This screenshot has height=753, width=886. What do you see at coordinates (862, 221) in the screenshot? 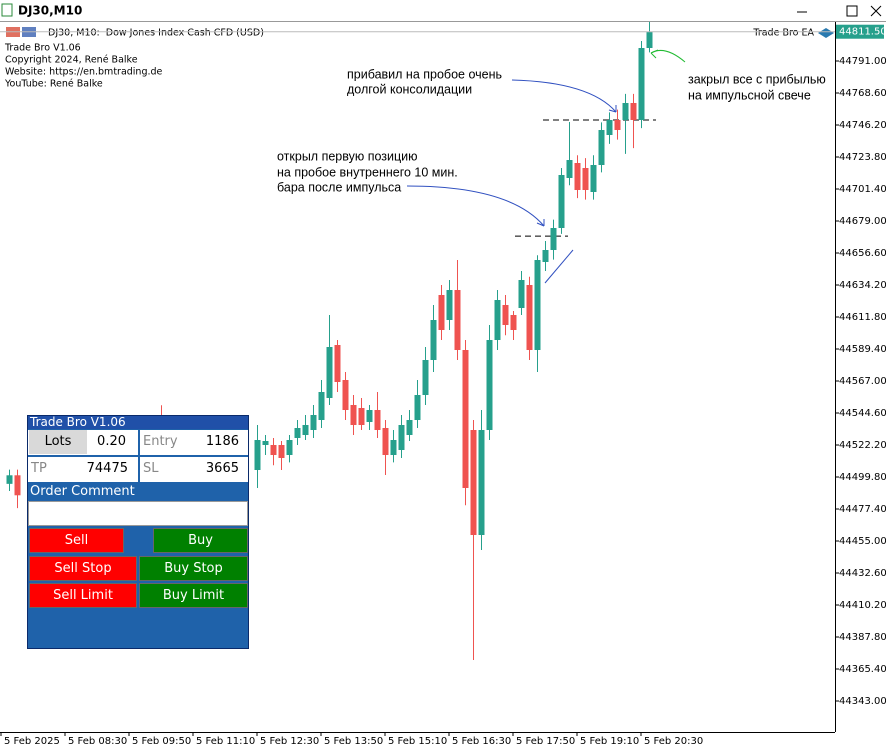
I see `y-tick-label: 44679.00` at bounding box center [862, 221].